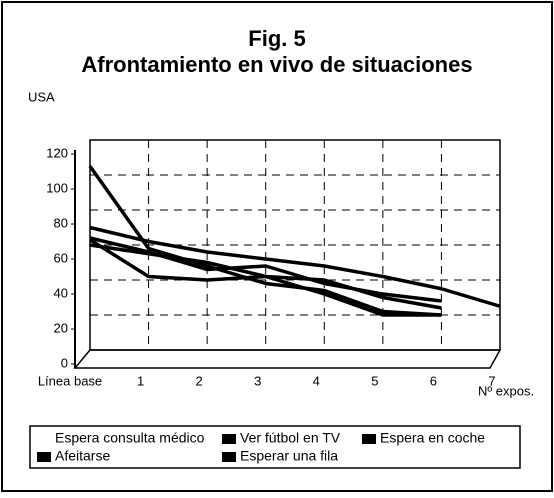  I want to click on legend-box, so click(275, 447).